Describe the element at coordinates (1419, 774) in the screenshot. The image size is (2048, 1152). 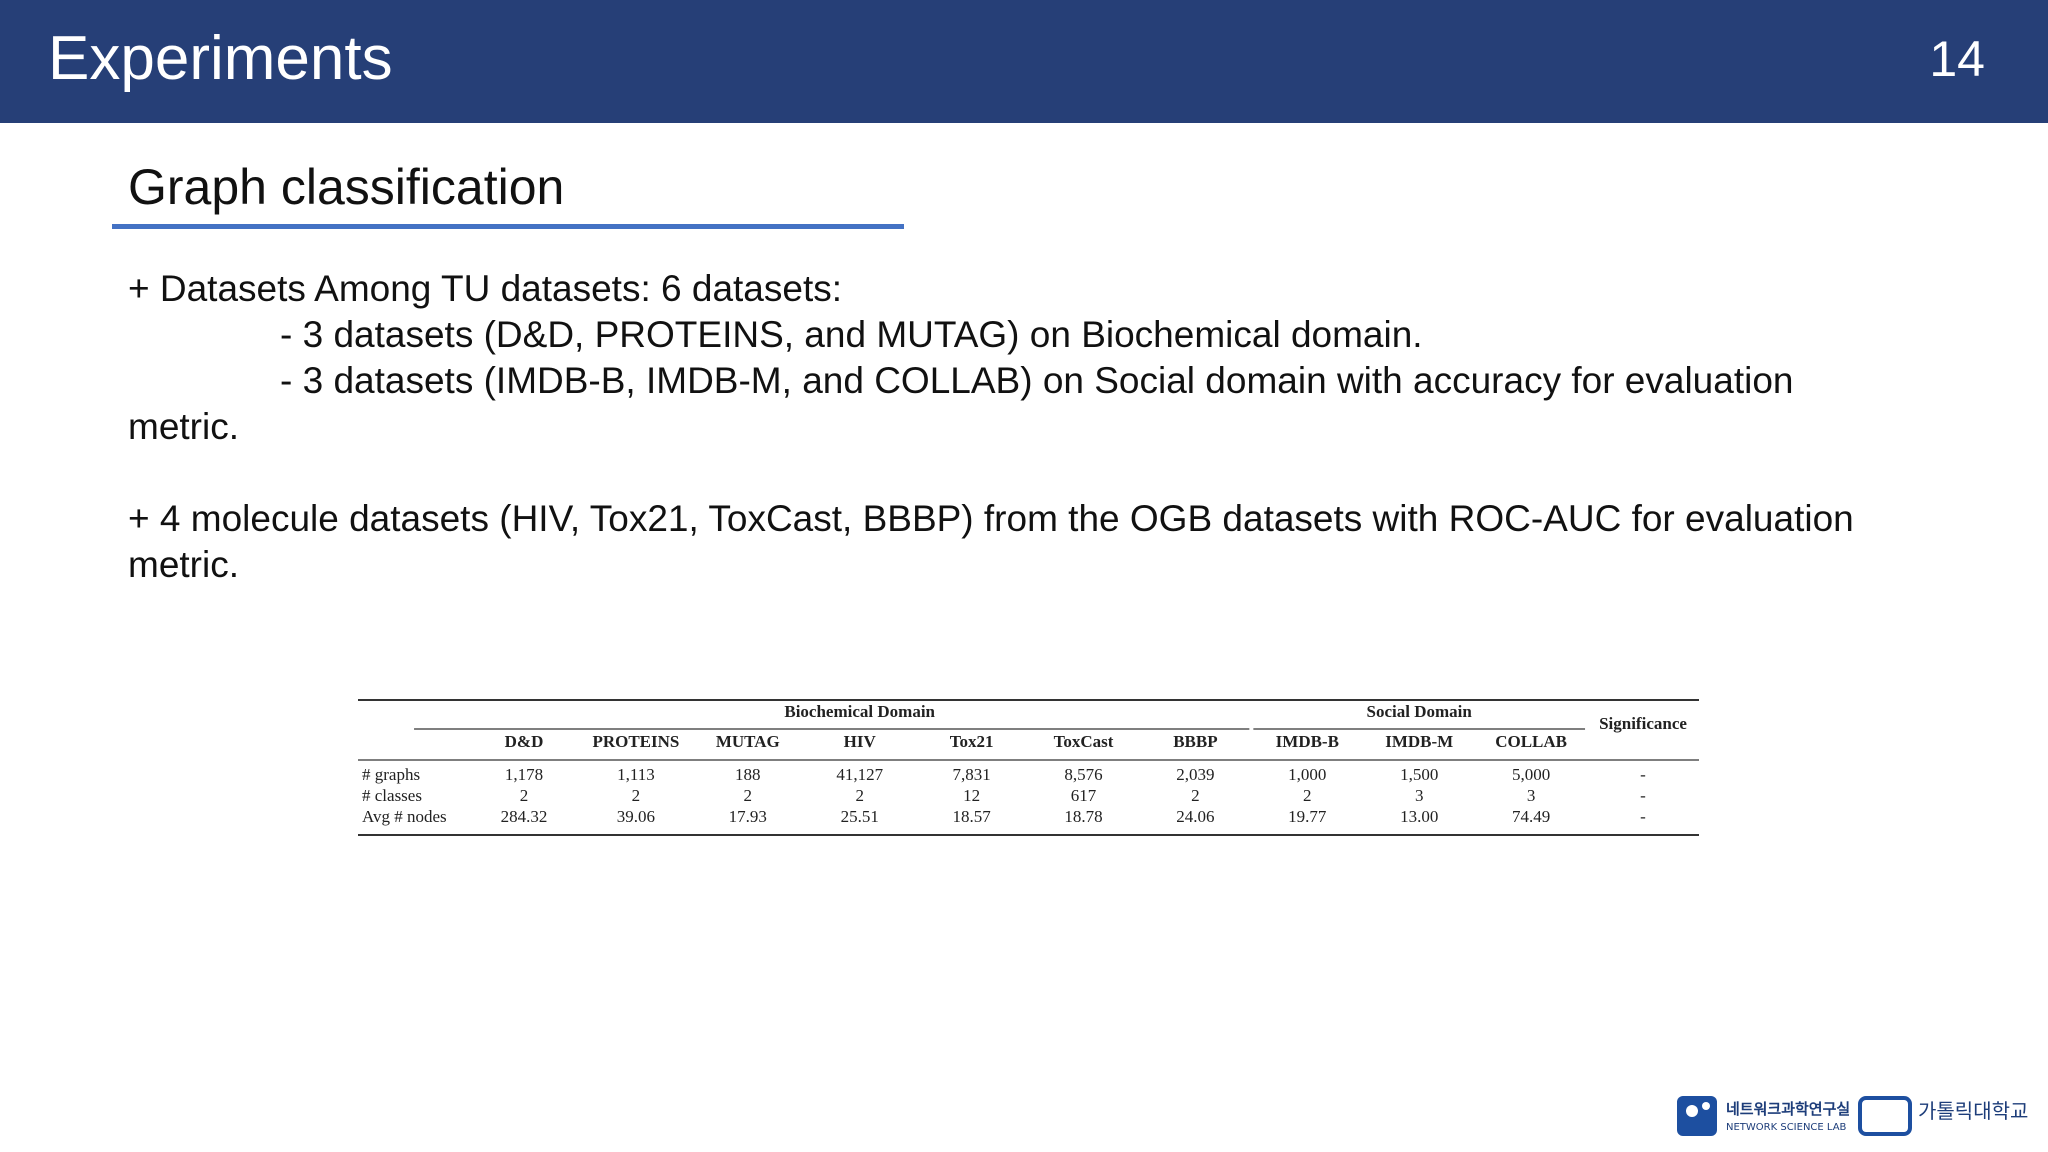
I see `table-cell: 1,500` at that location.